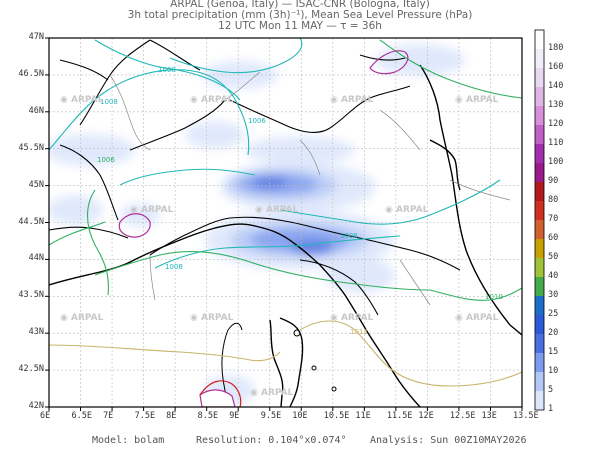  I want to click on lat-label: 44.5N, so click(31, 221).